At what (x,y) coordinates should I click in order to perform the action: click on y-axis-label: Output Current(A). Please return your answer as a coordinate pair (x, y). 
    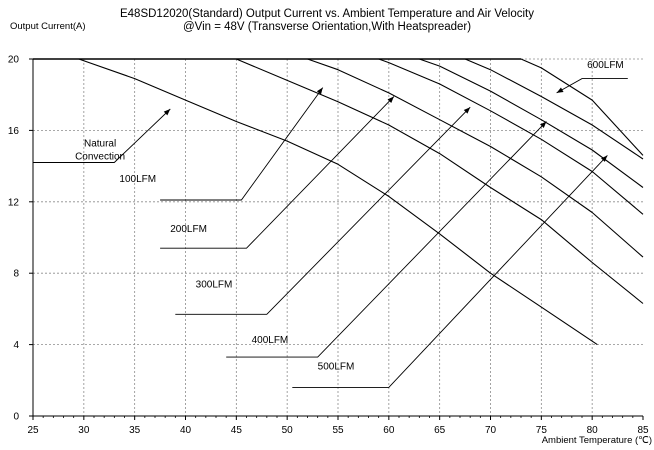
    Looking at the image, I should click on (48, 26).